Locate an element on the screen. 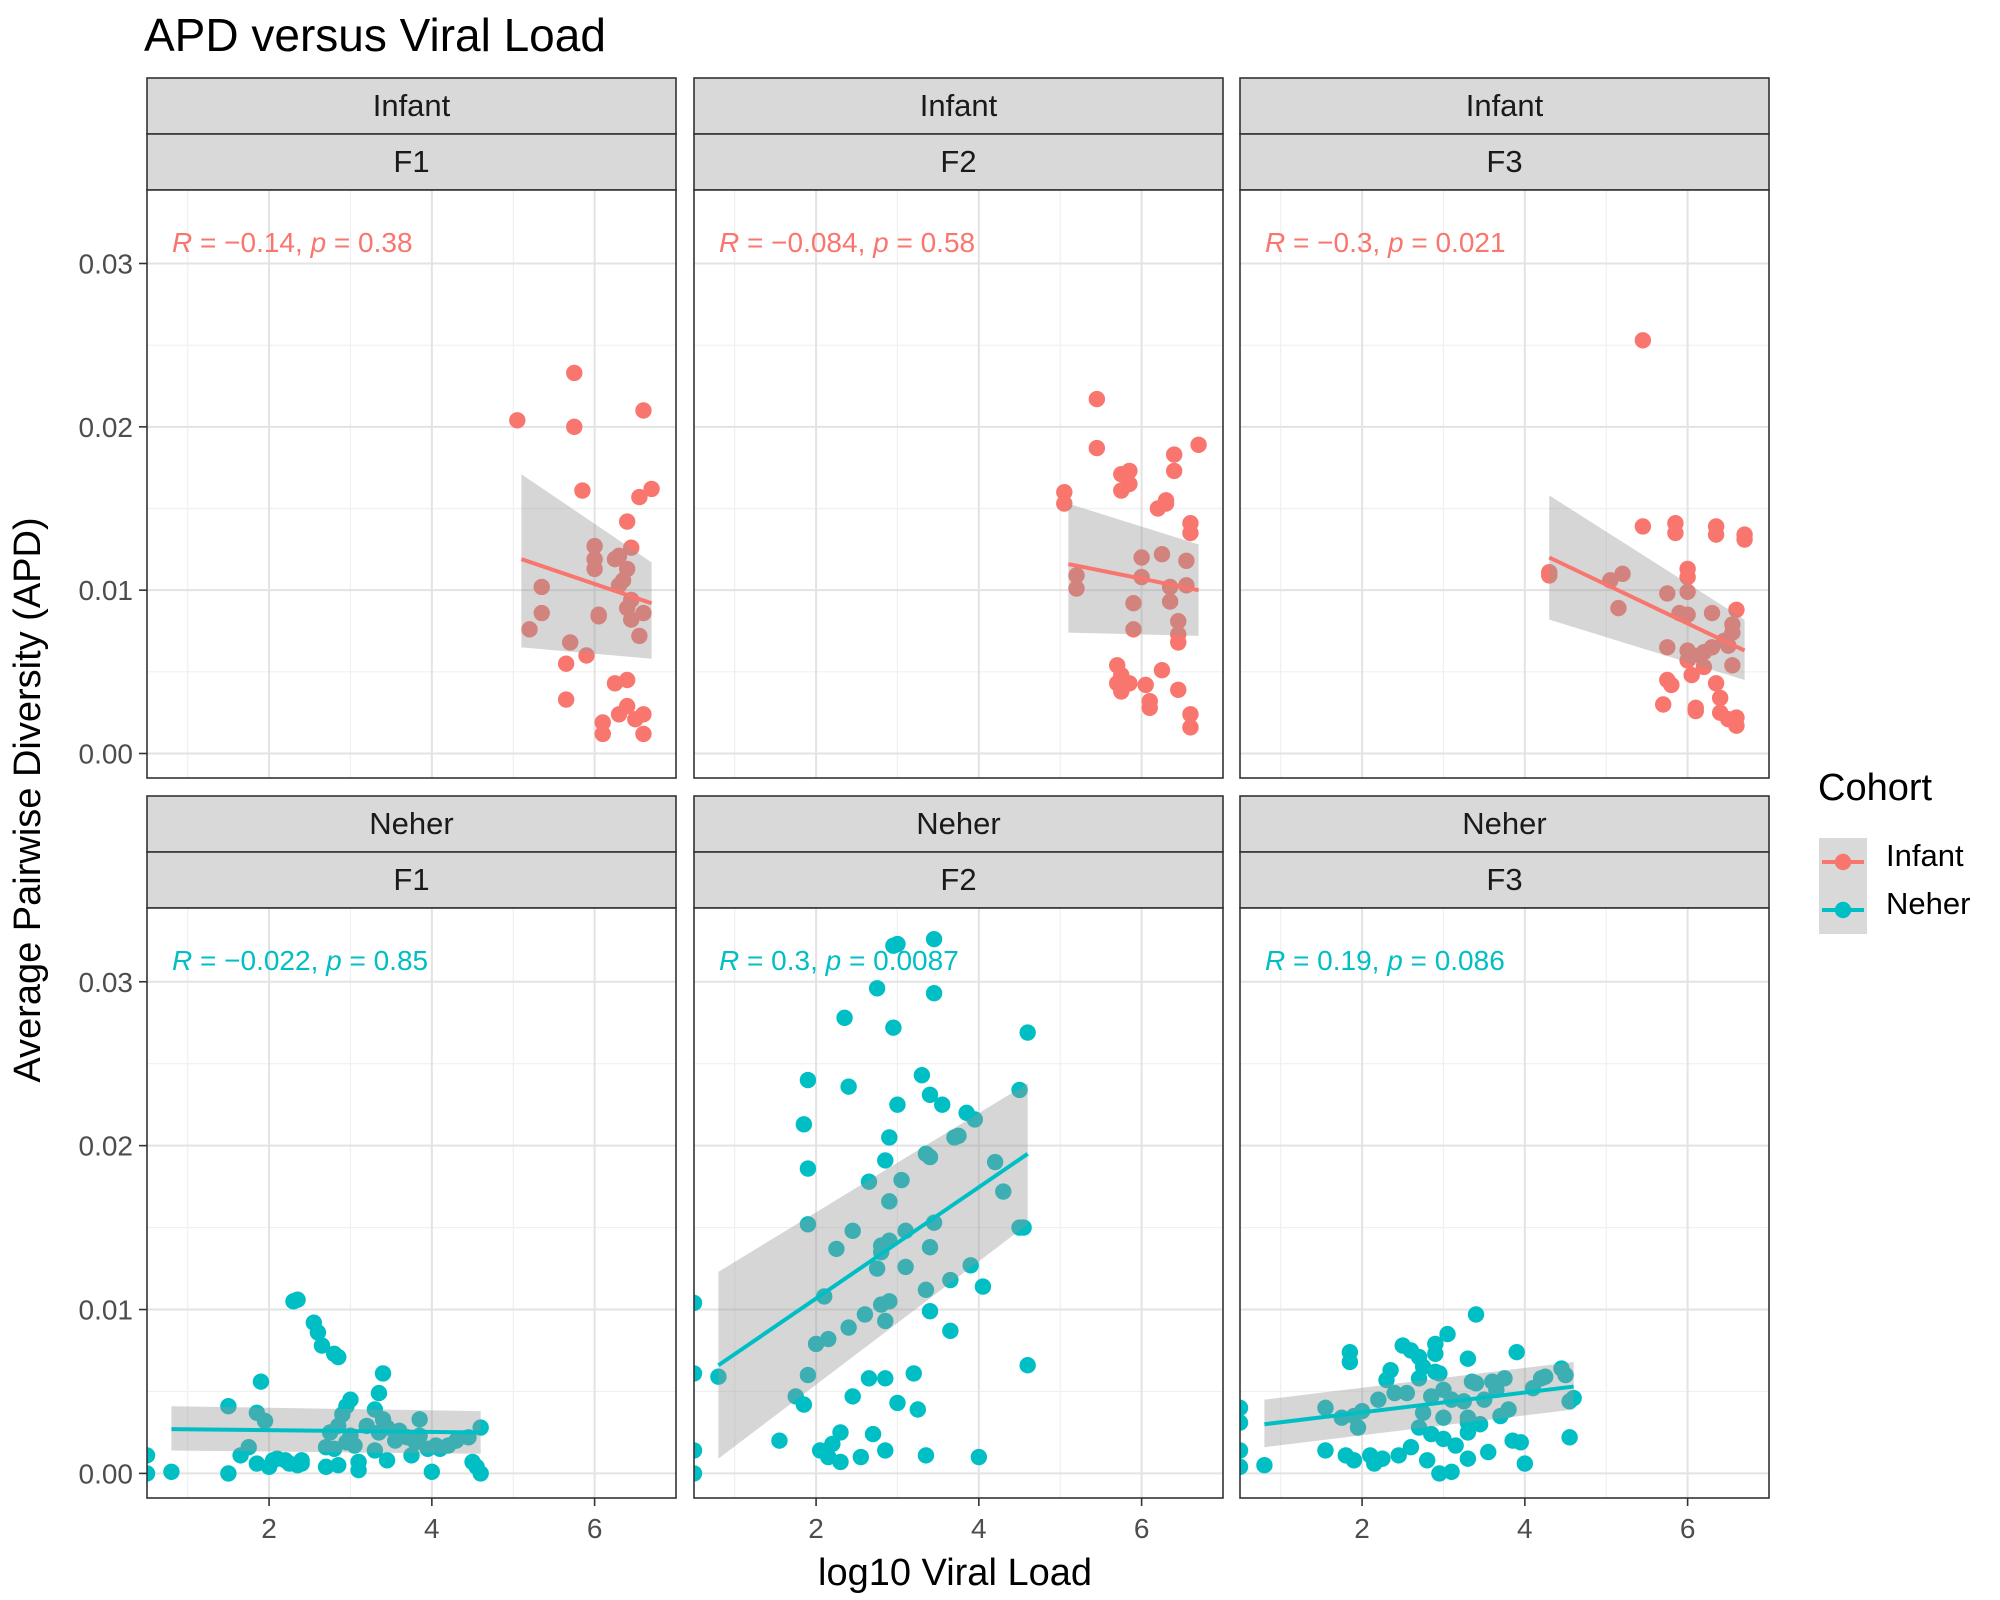 The image size is (2000, 1600). y-tick-label: 0.00 is located at coordinates (106, 1473).